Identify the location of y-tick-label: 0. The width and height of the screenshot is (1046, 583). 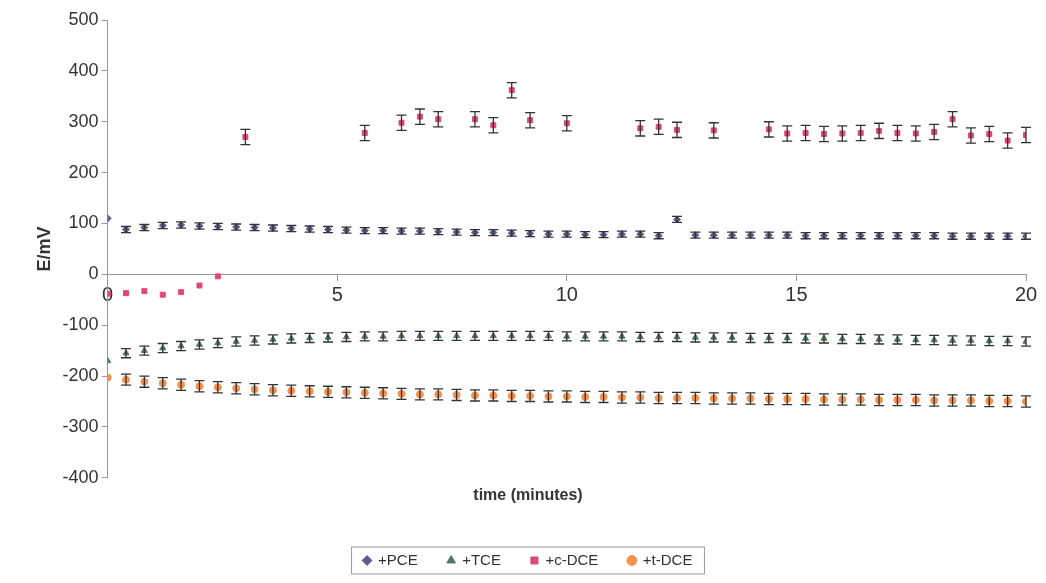
(93, 273).